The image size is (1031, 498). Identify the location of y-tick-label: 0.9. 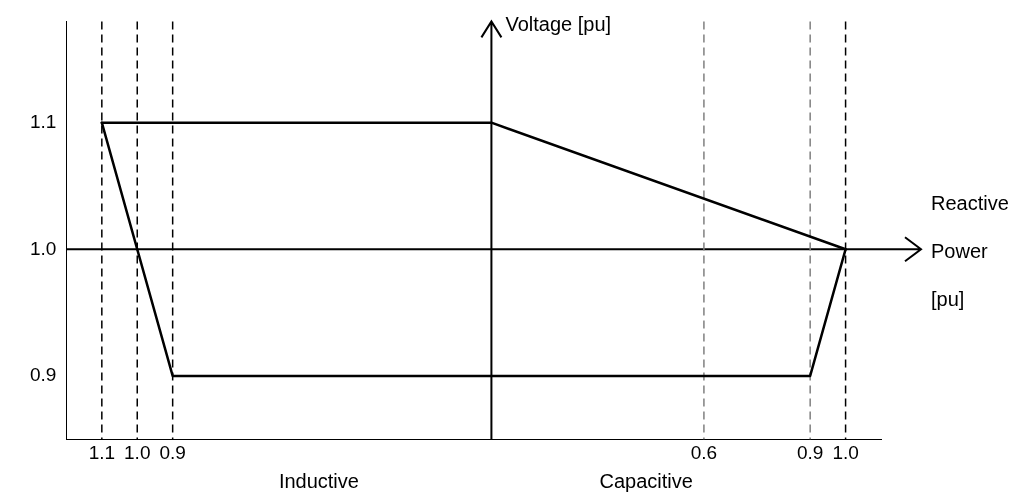
(43, 375).